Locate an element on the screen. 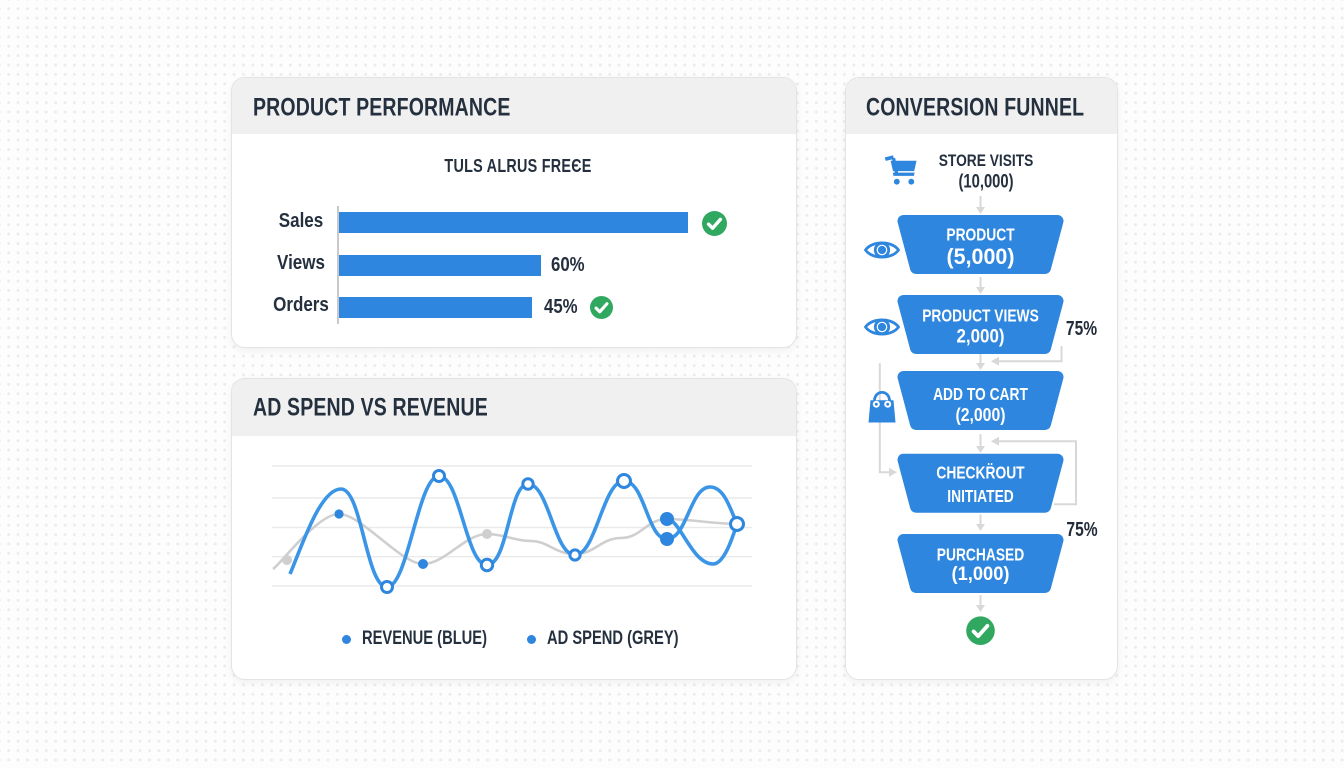 The image size is (1344, 768). svg-text: (10,000) is located at coordinates (986, 182).